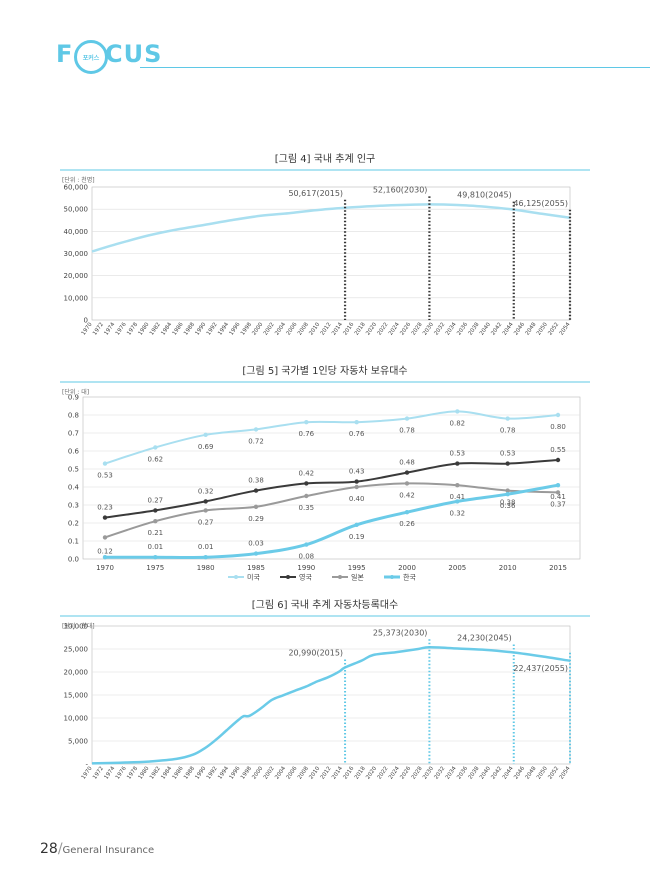 This screenshot has width=650, height=888. I want to click on logo-ring-icon: 포커스, so click(91, 57).